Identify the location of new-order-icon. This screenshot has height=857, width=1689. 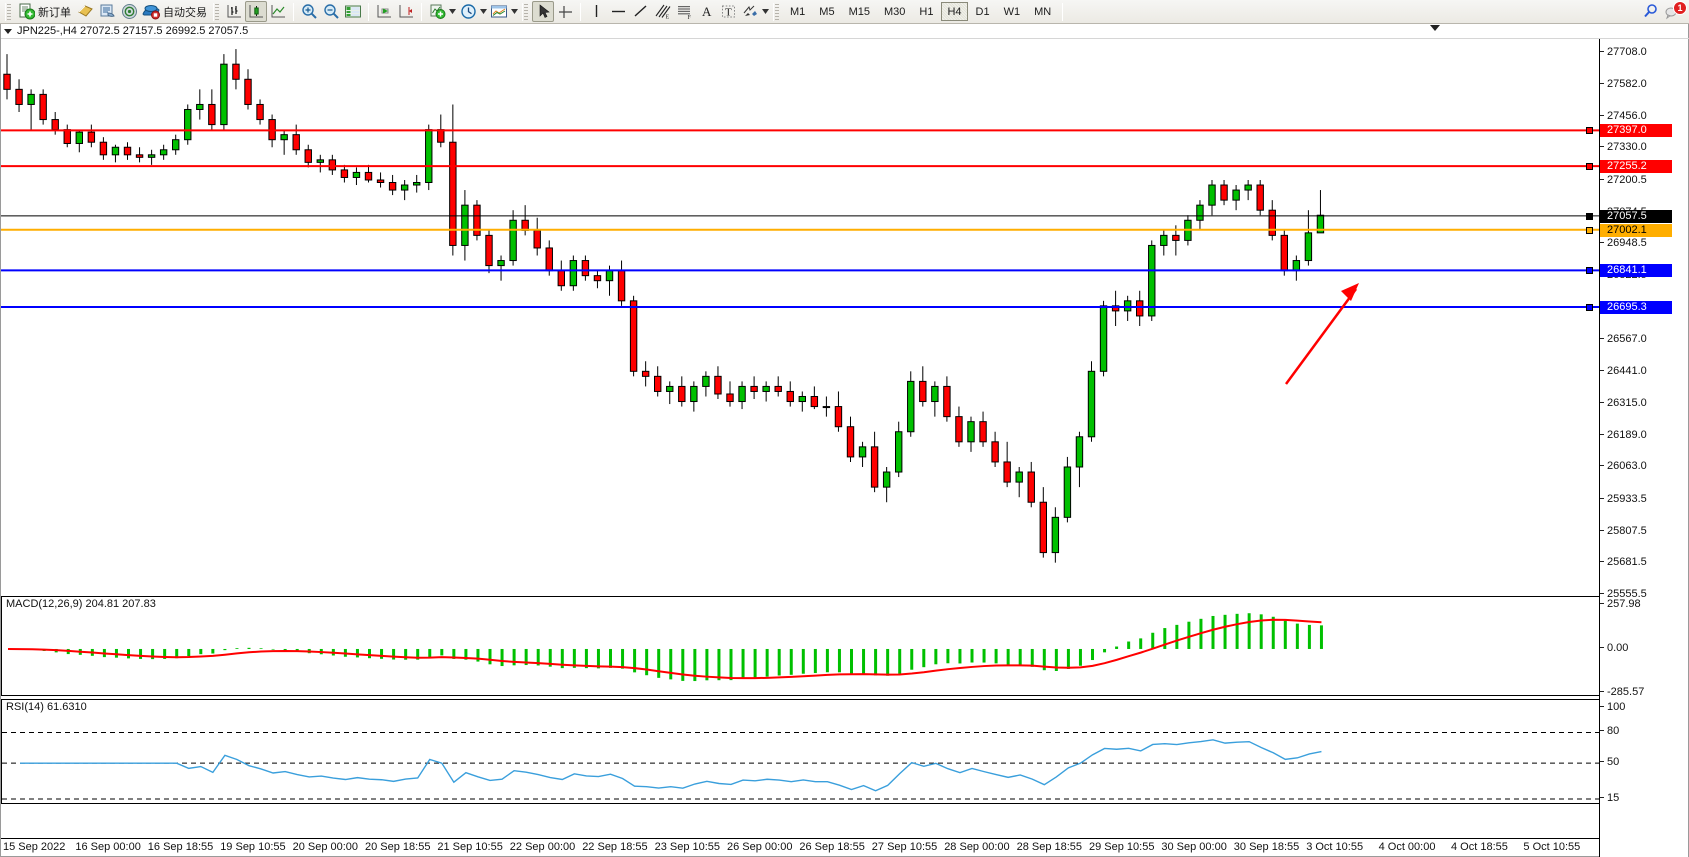
(26, 11).